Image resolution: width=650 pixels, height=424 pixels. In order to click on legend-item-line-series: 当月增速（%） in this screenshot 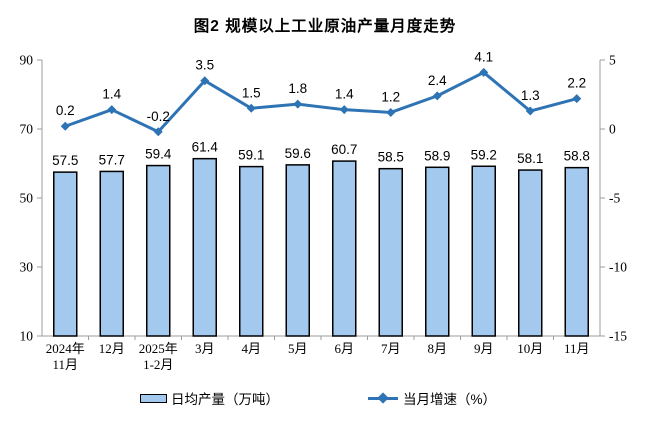, I will do `click(432, 398)`.